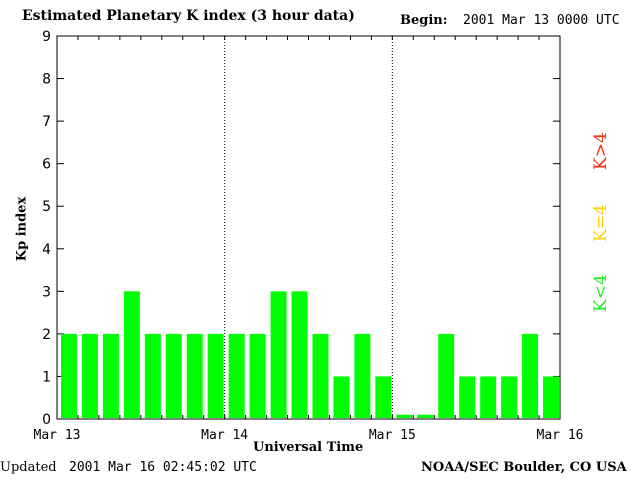 The width and height of the screenshot is (640, 480). I want to click on updated-value: 2001 Mar 16 02:45:02 UTC, so click(163, 467).